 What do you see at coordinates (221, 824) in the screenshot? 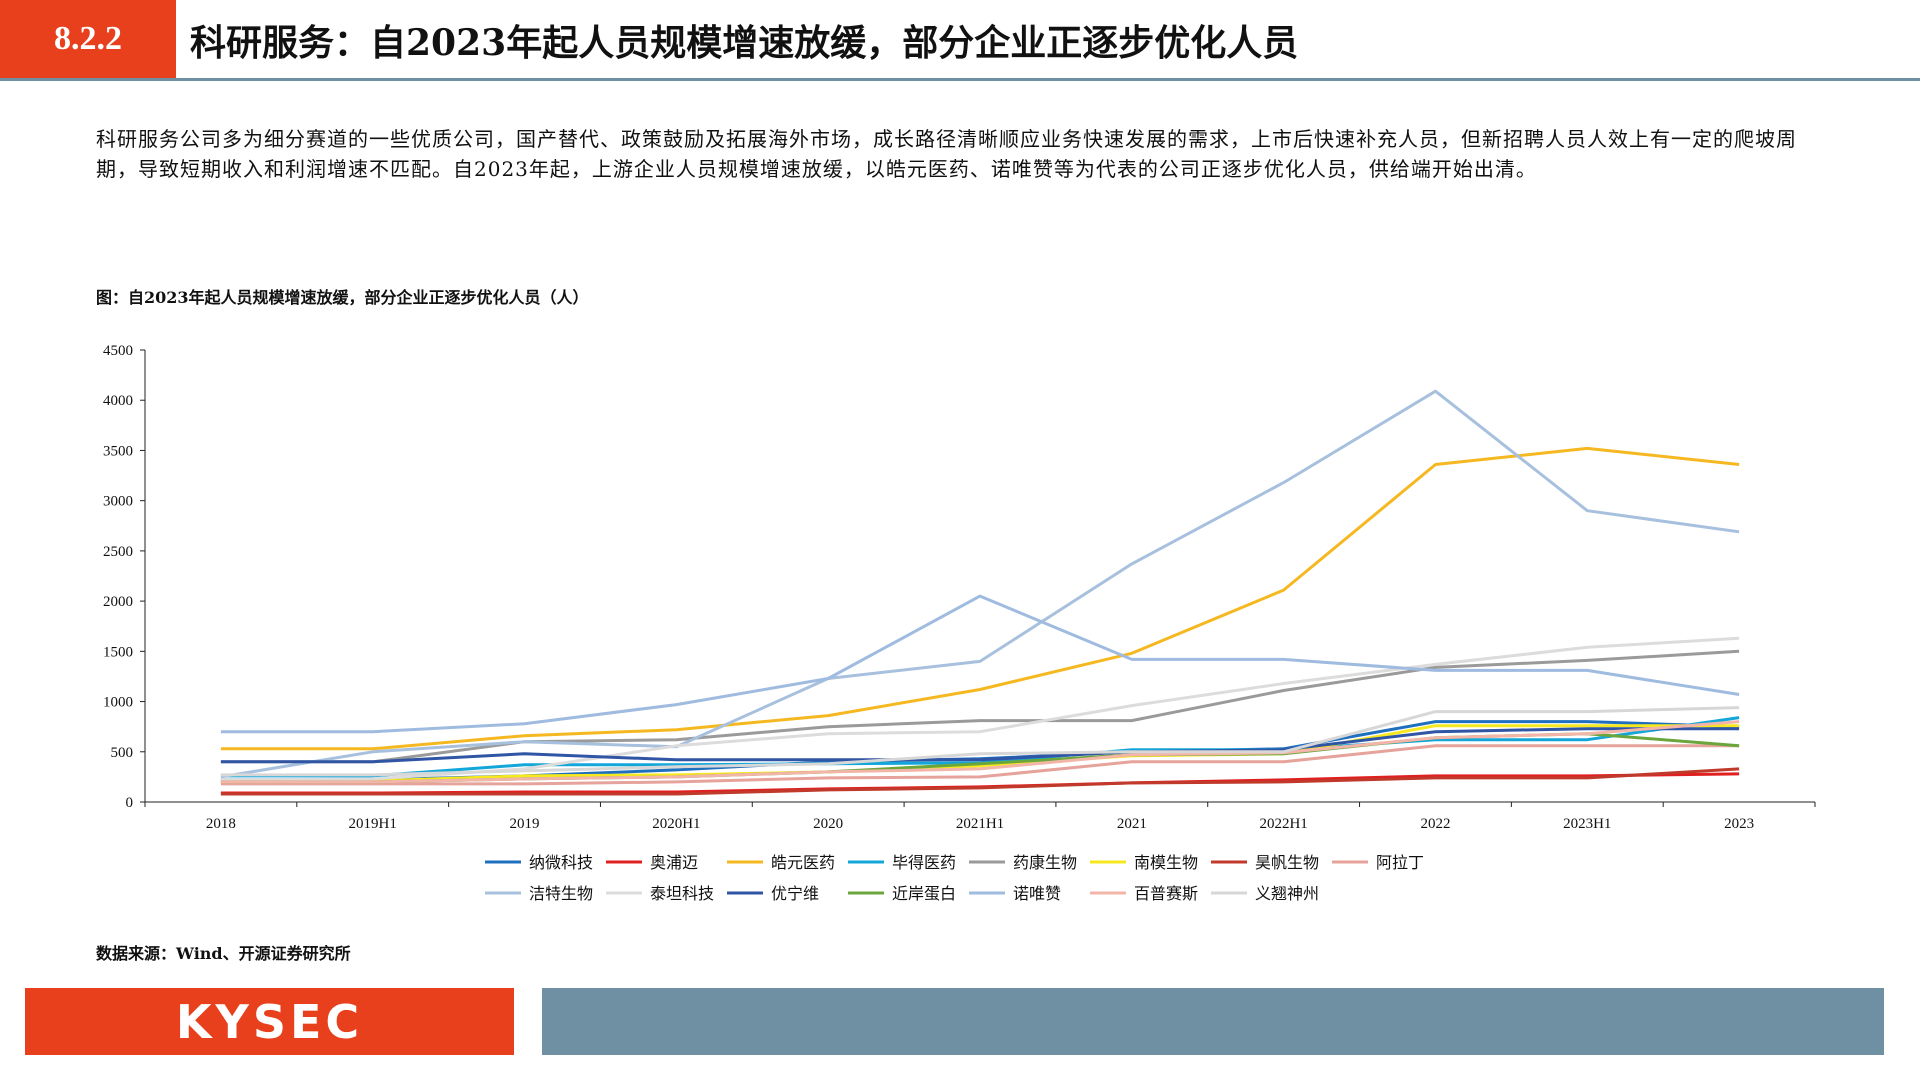
I see `x-tick-label: 2018` at bounding box center [221, 824].